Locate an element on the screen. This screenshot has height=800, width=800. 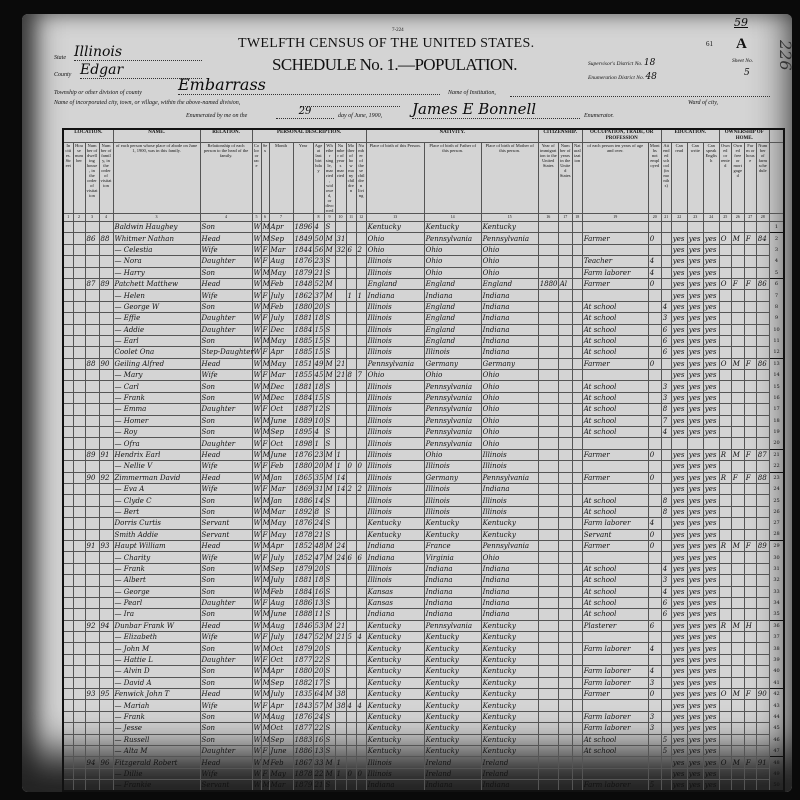
line-number: 48 is located at coordinates (777, 762).